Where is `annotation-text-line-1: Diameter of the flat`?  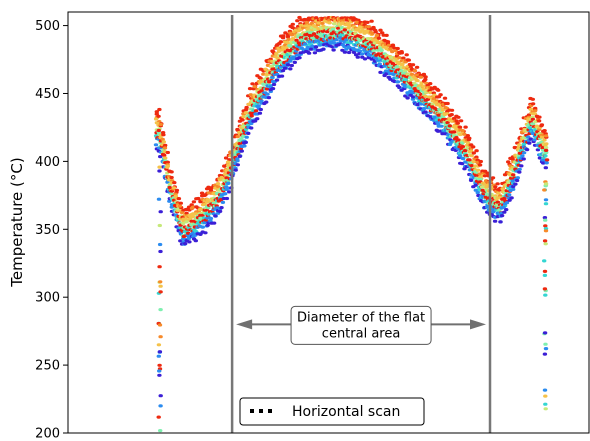
annotation-text-line-1: Diameter of the flat is located at coordinates (361, 317).